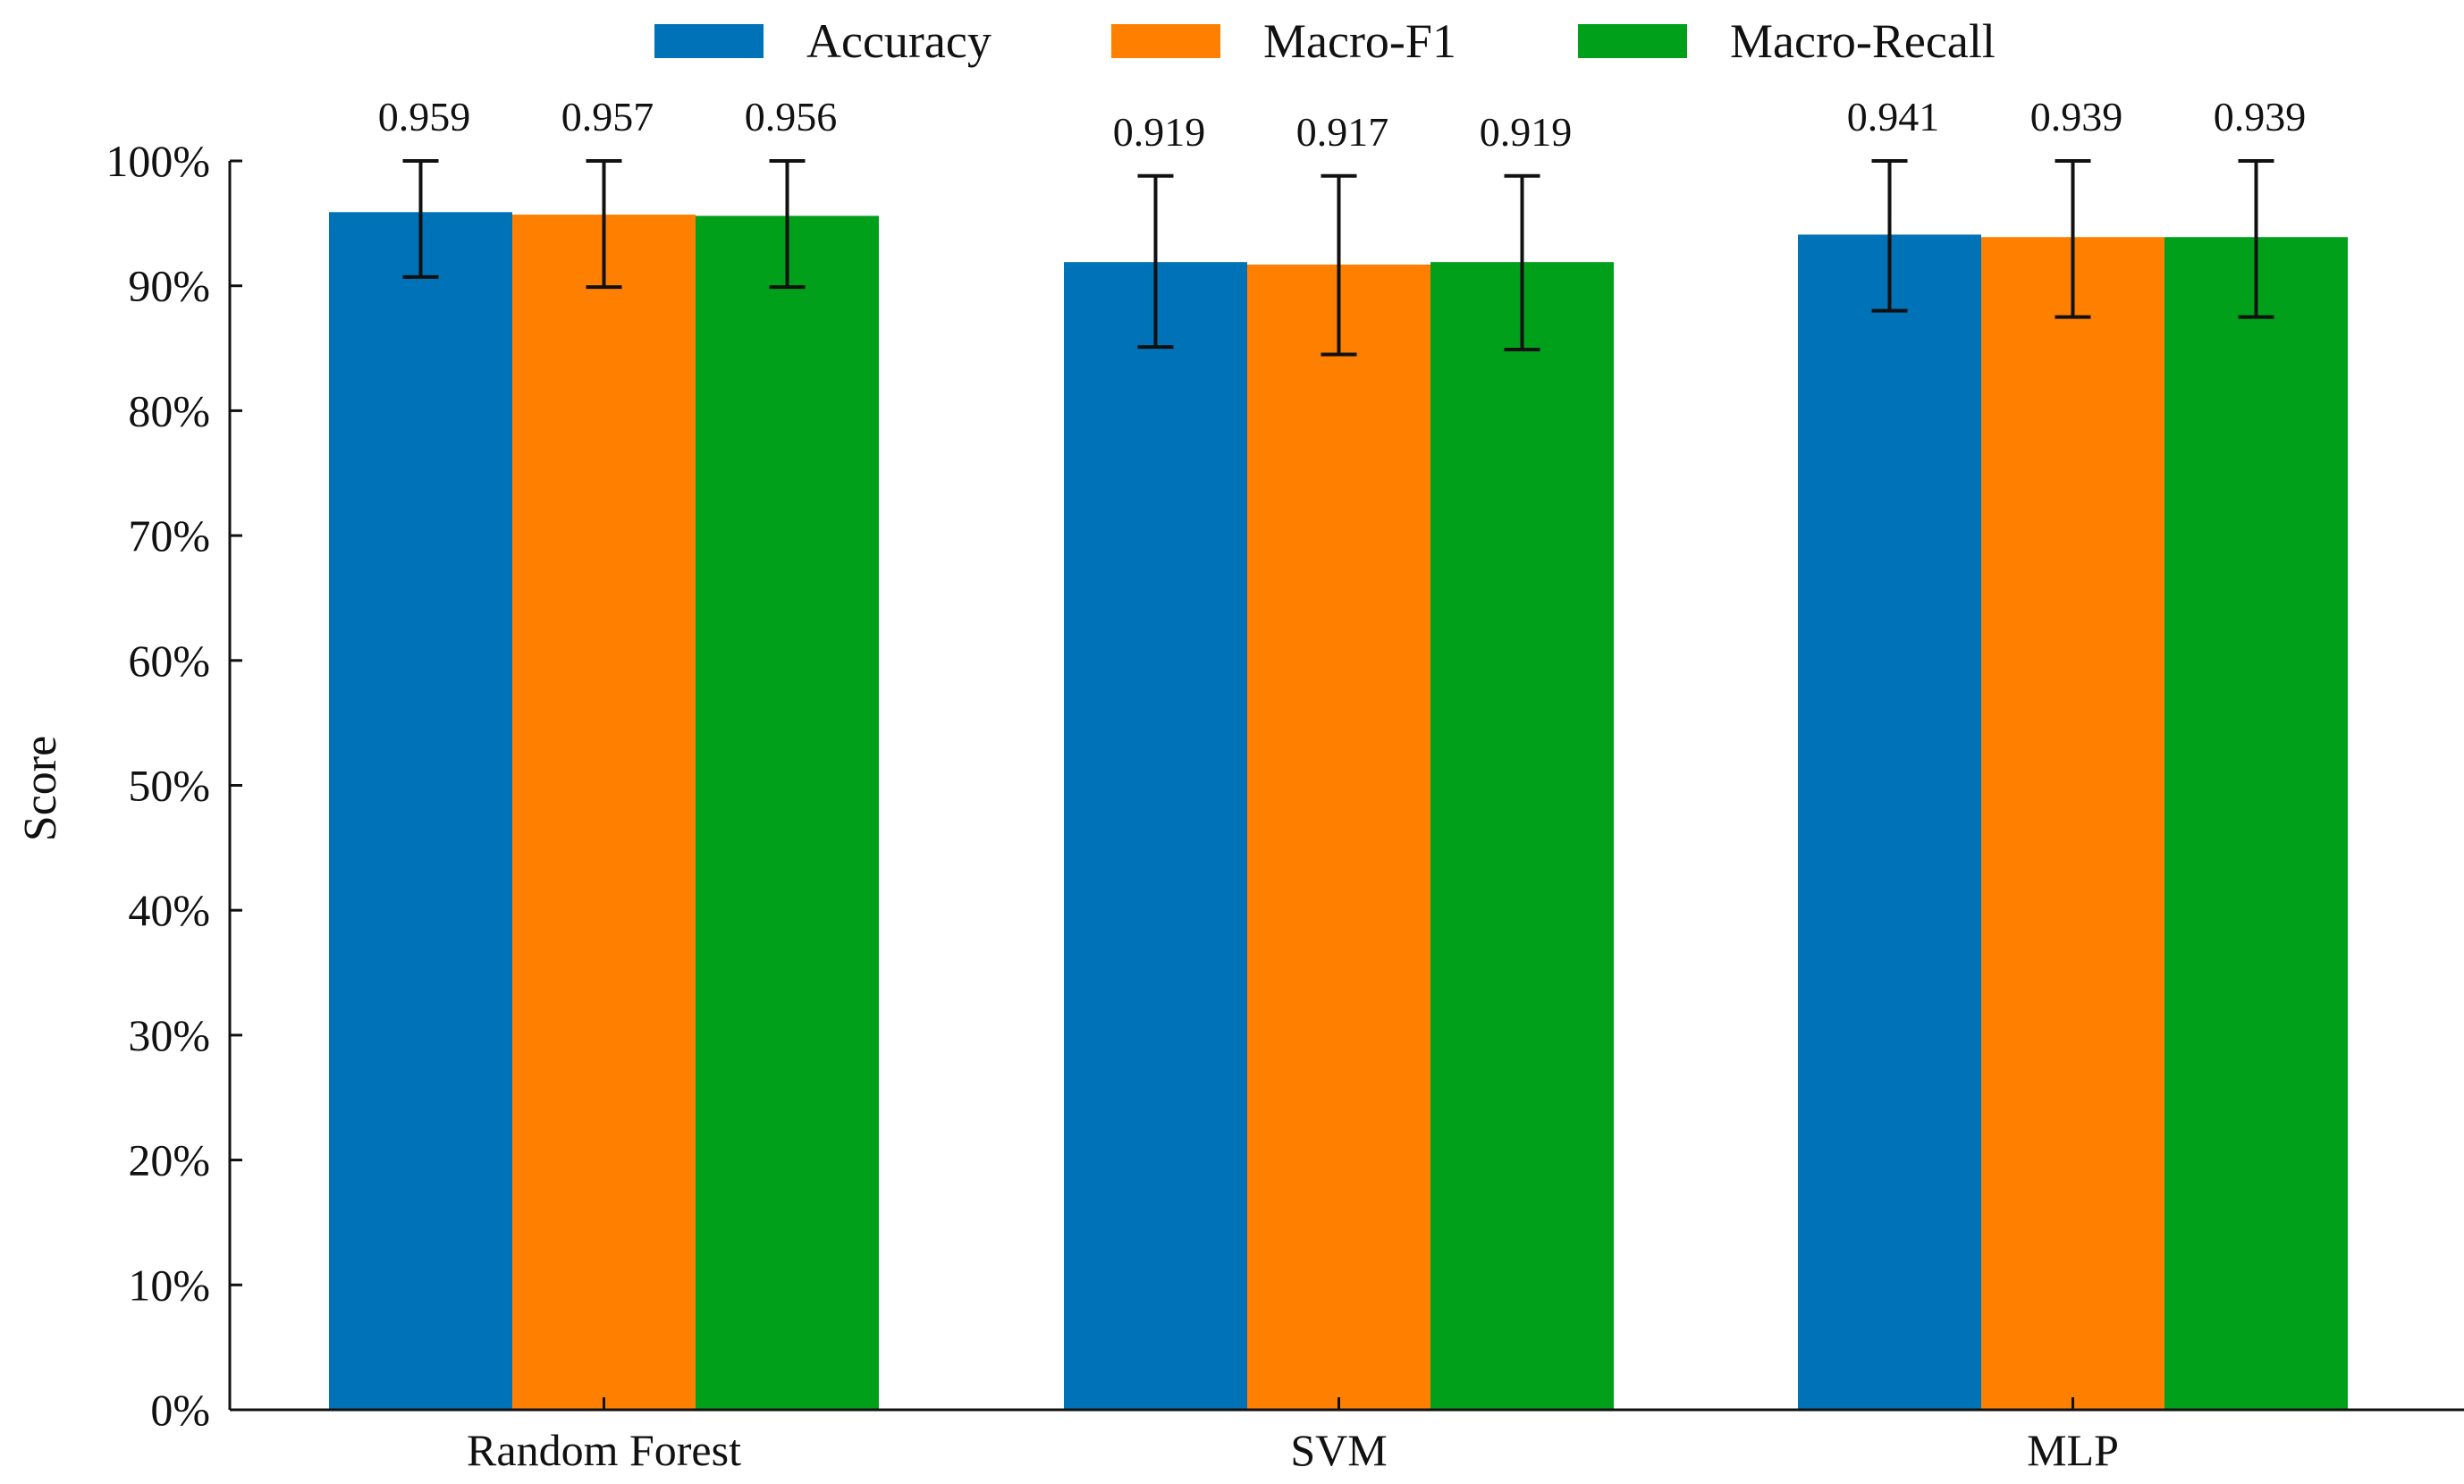 The image size is (2464, 1484). I want to click on x-tick-label-svm: SVM, so click(1338, 1450).